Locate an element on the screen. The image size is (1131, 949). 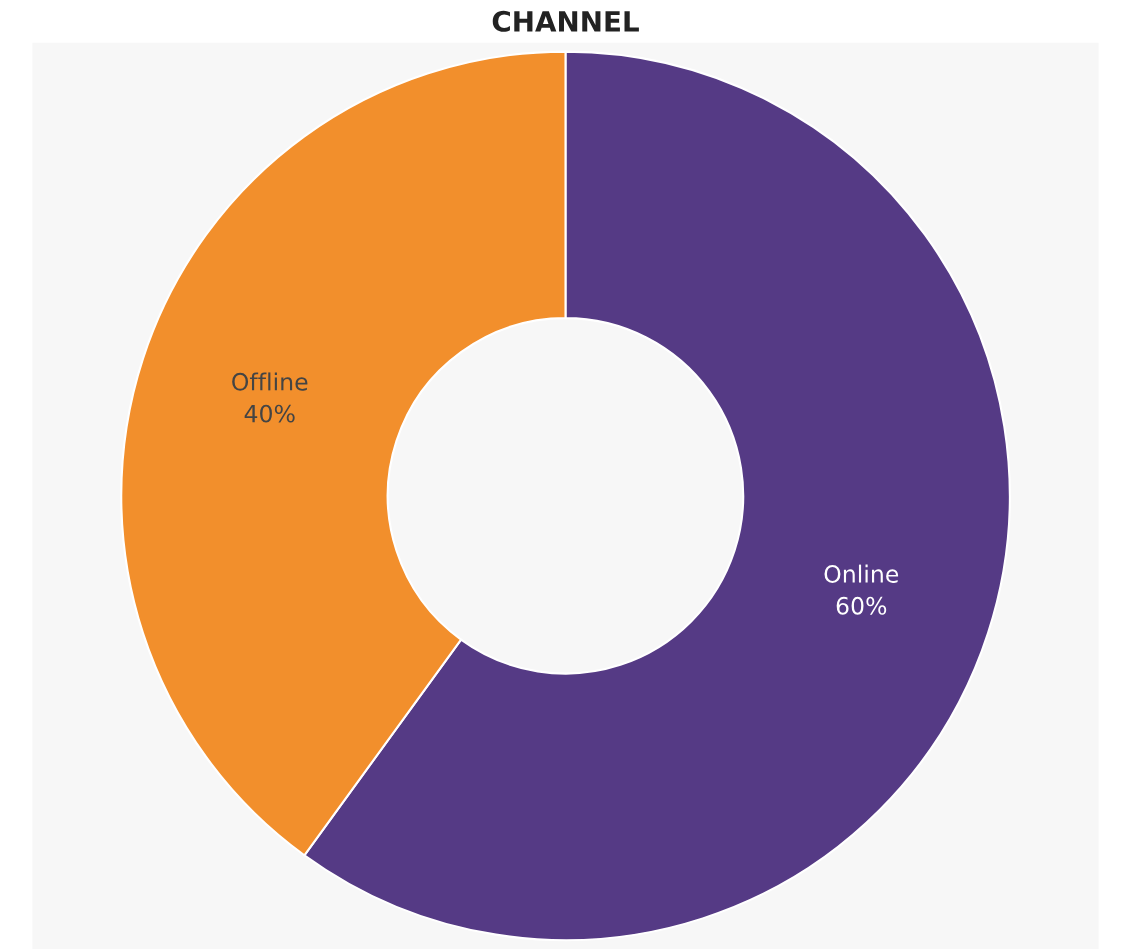
slice-label: Online is located at coordinates (861, 573).